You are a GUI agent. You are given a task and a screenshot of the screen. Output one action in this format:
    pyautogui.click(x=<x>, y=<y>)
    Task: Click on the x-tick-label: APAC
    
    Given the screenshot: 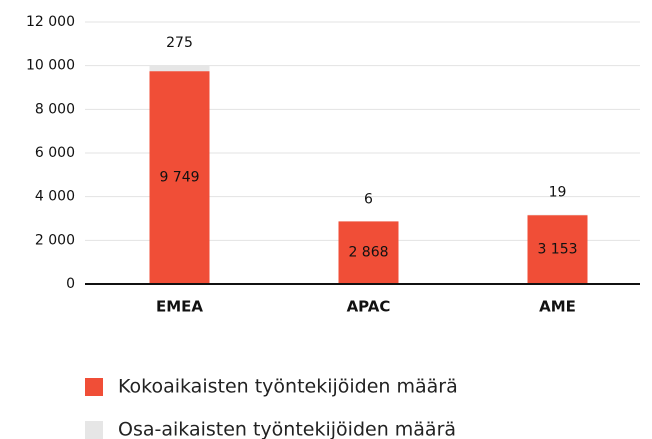 What is the action you would take?
    pyautogui.click(x=369, y=307)
    